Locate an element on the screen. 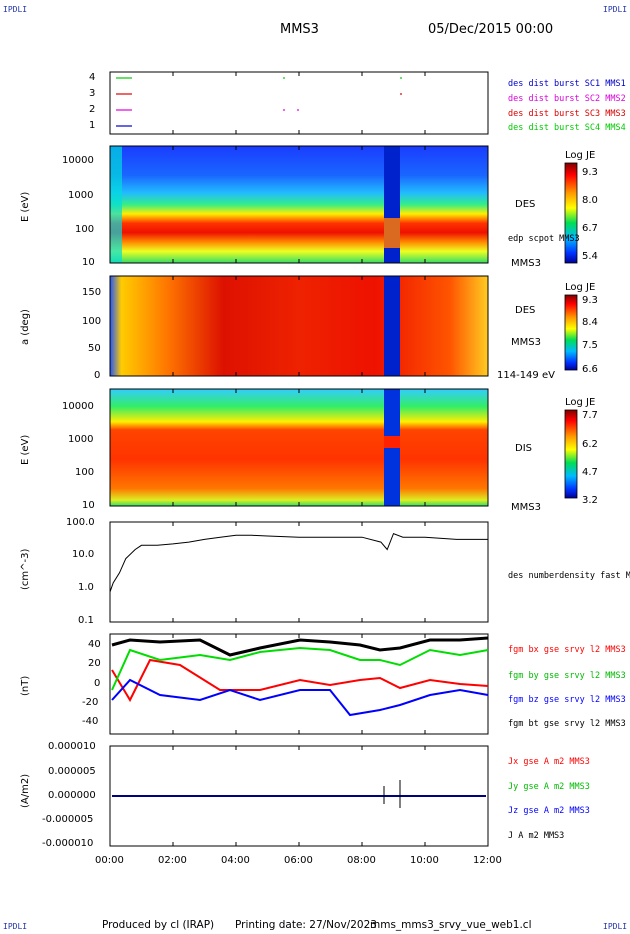  time-tick-0000: 00:00 is located at coordinates (109, 860).